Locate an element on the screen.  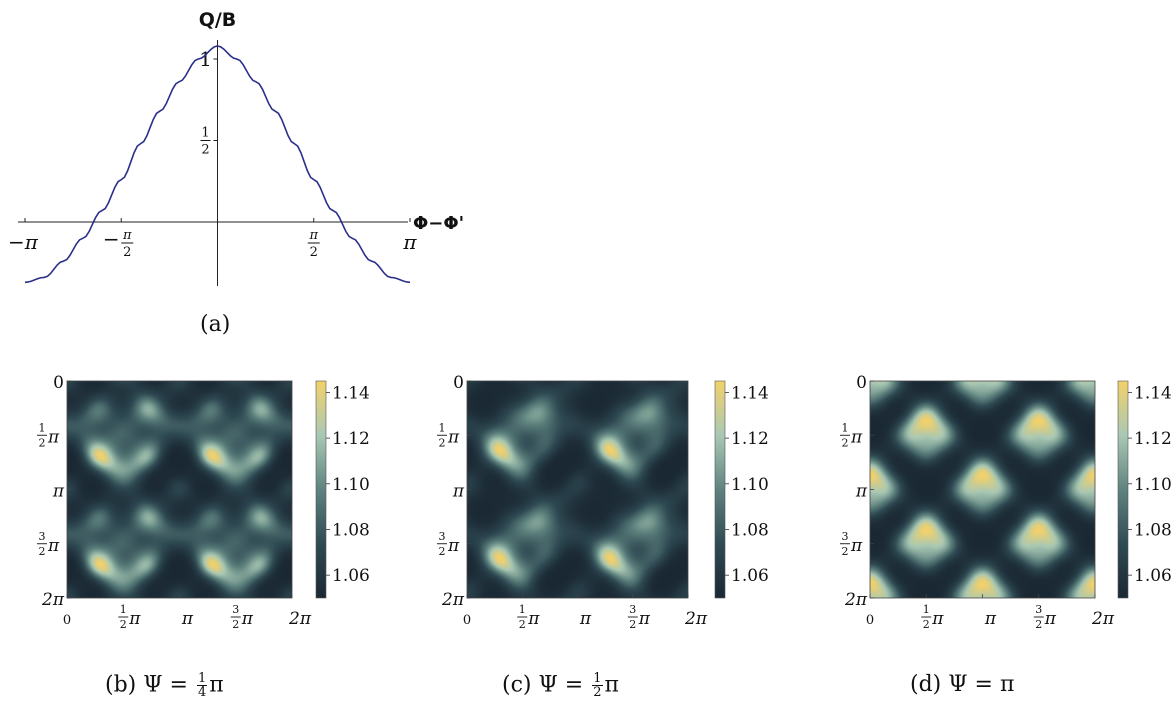
x-tick-label-3: π is located at coordinates (409, 242).